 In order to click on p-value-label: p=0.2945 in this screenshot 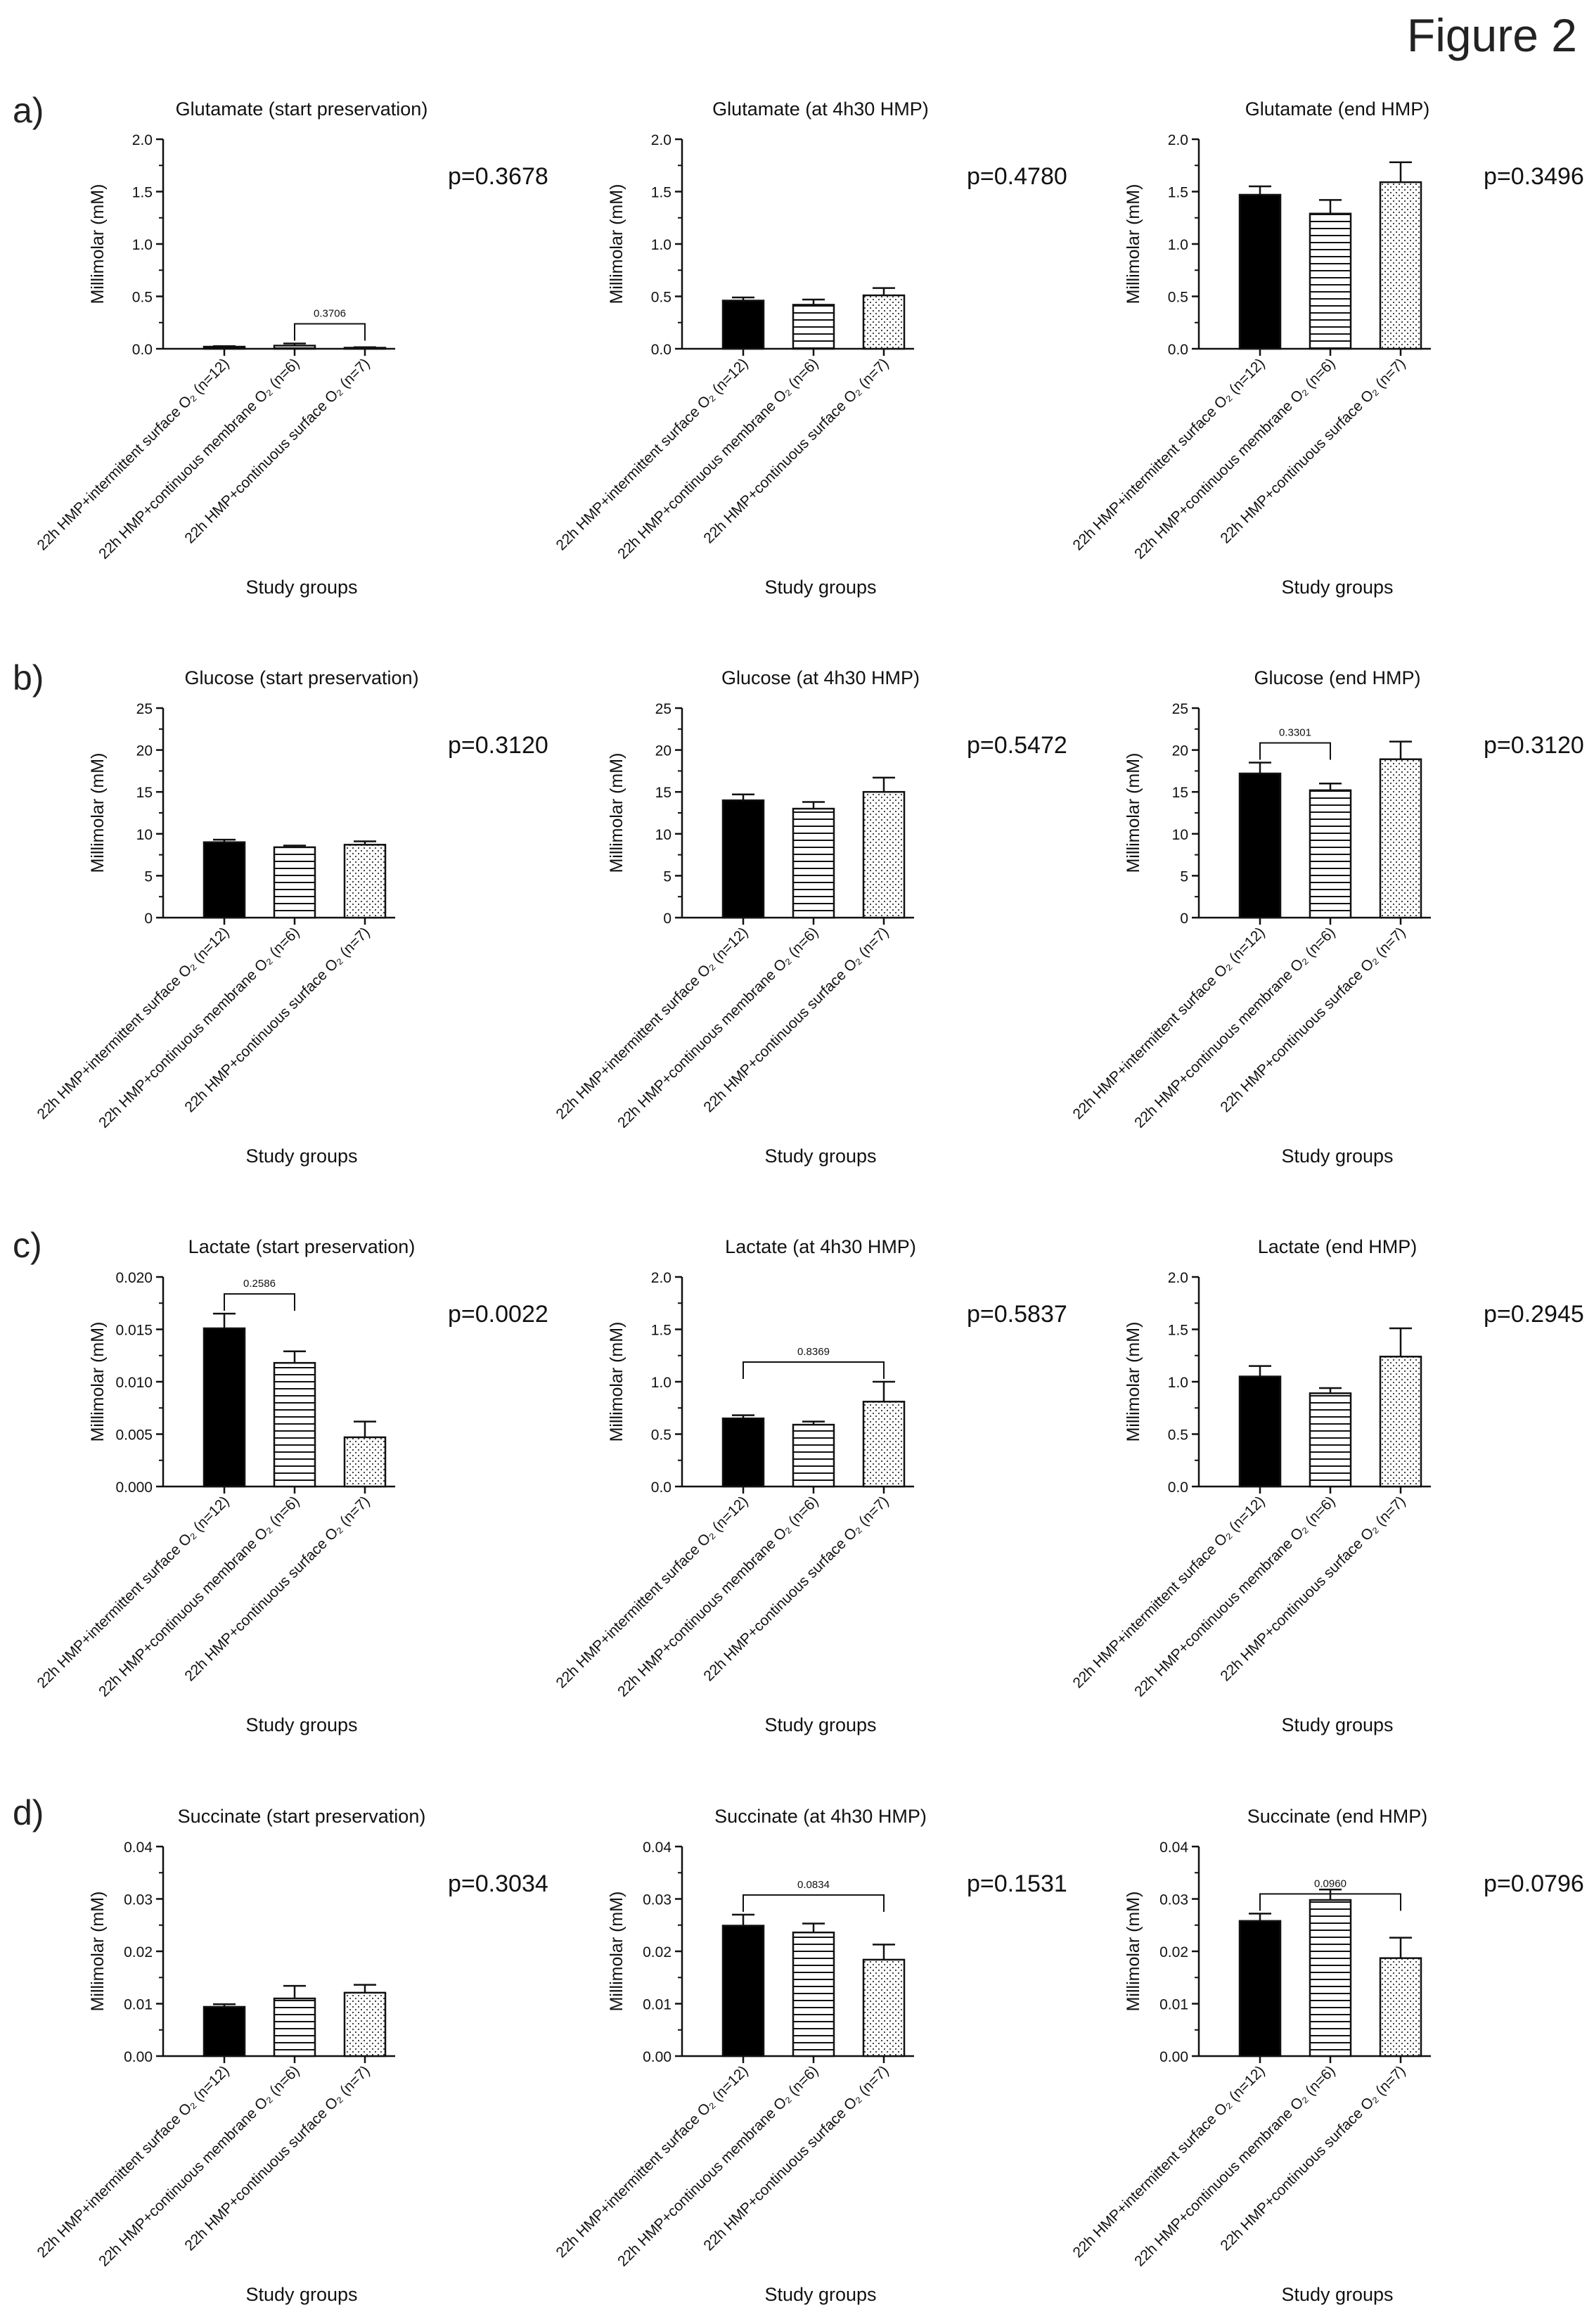, I will do `click(1534, 1314)`.